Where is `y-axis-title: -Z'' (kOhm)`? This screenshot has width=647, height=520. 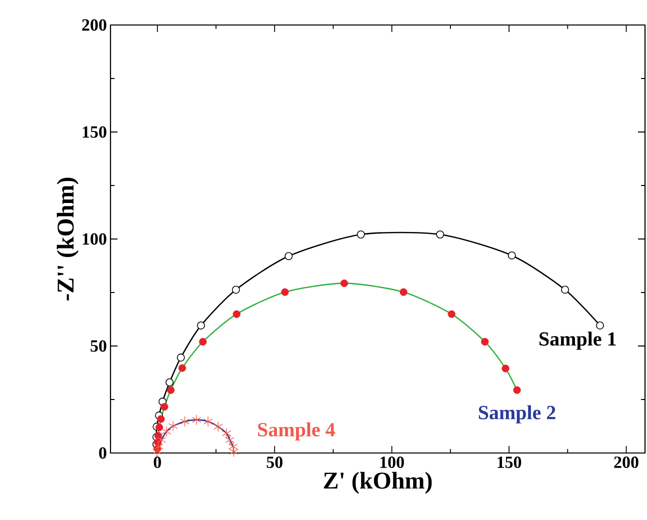 y-axis-title: -Z'' (kOhm) is located at coordinates (67, 239).